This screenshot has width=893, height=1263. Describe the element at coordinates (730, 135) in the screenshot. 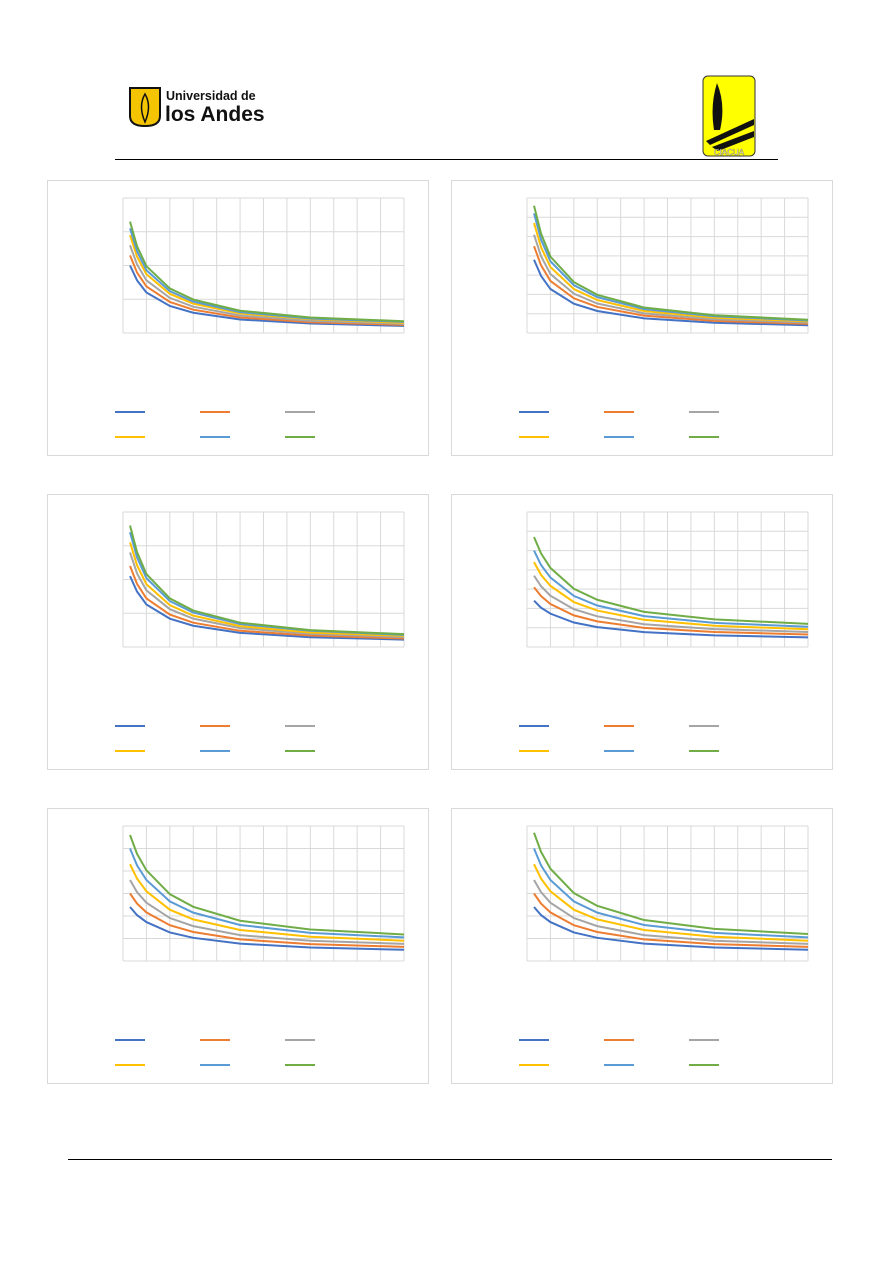

I see `logo-furrows` at that location.